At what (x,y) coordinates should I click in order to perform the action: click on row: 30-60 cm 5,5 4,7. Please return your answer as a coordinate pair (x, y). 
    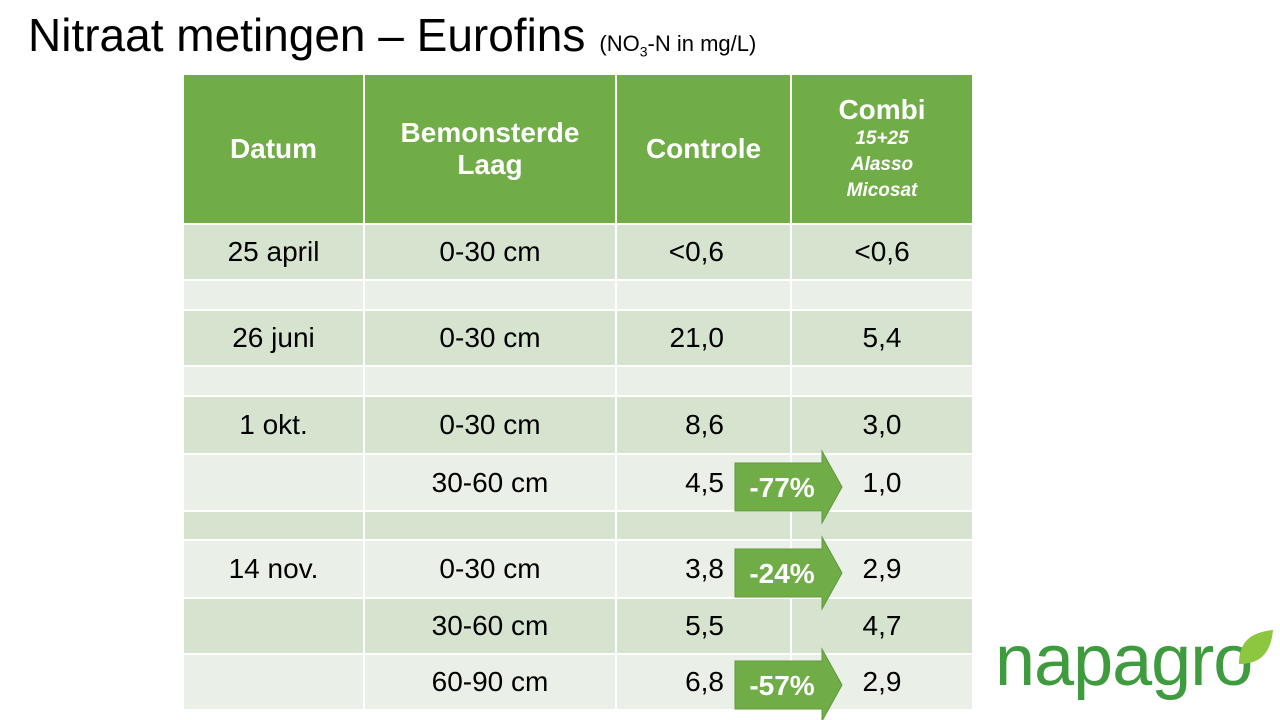
    Looking at the image, I should click on (578, 626).